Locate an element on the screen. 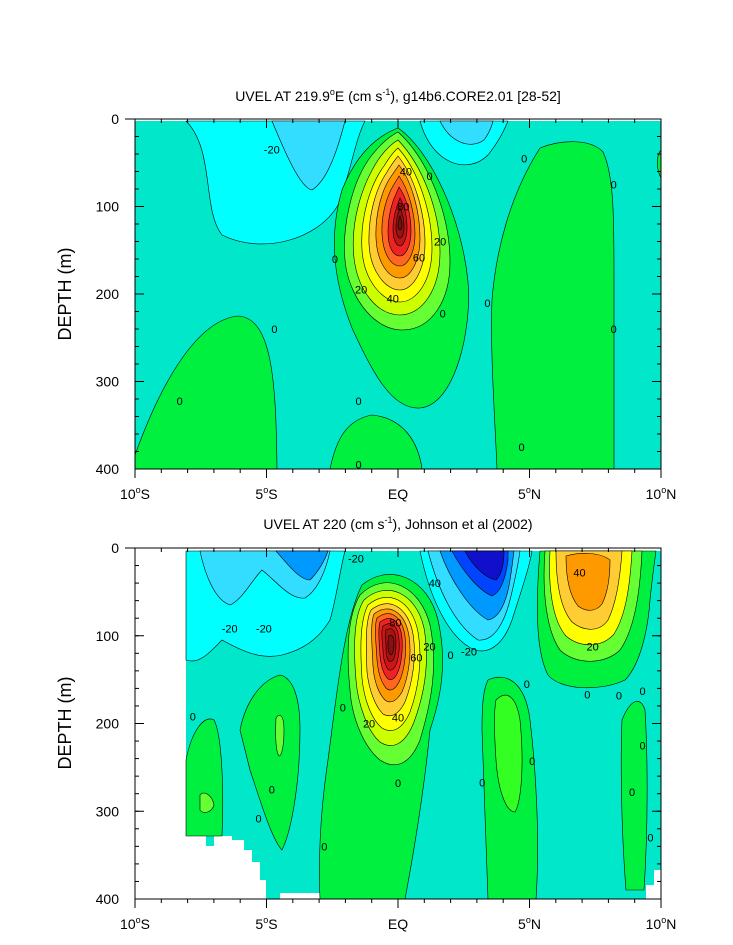 The width and height of the screenshot is (733, 945). panel1-ylabel: DEPTH (m) is located at coordinates (65, 294).